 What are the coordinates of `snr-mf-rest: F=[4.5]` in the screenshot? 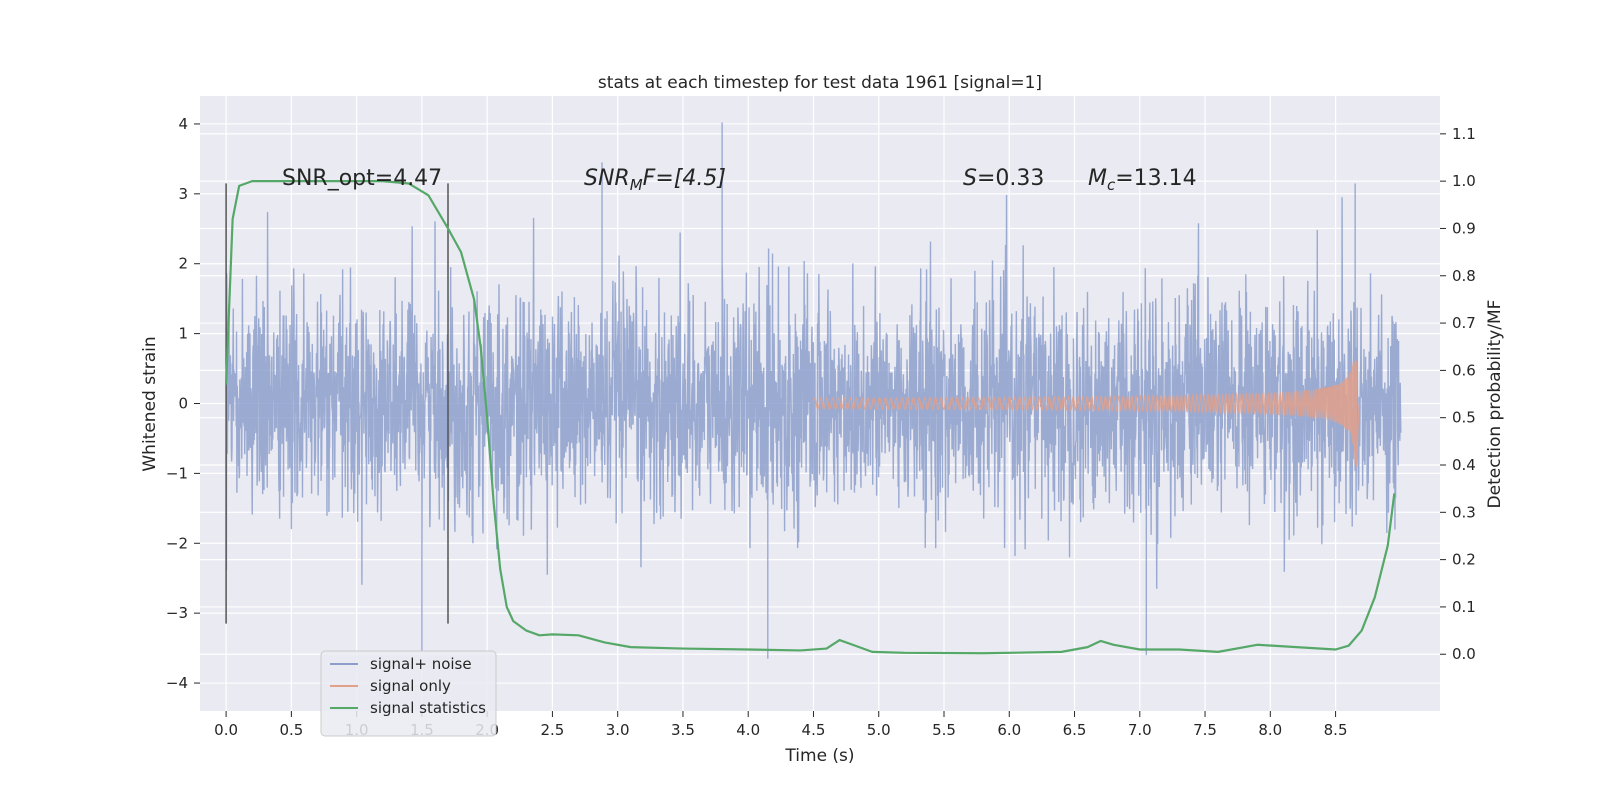 It's located at (684, 178).